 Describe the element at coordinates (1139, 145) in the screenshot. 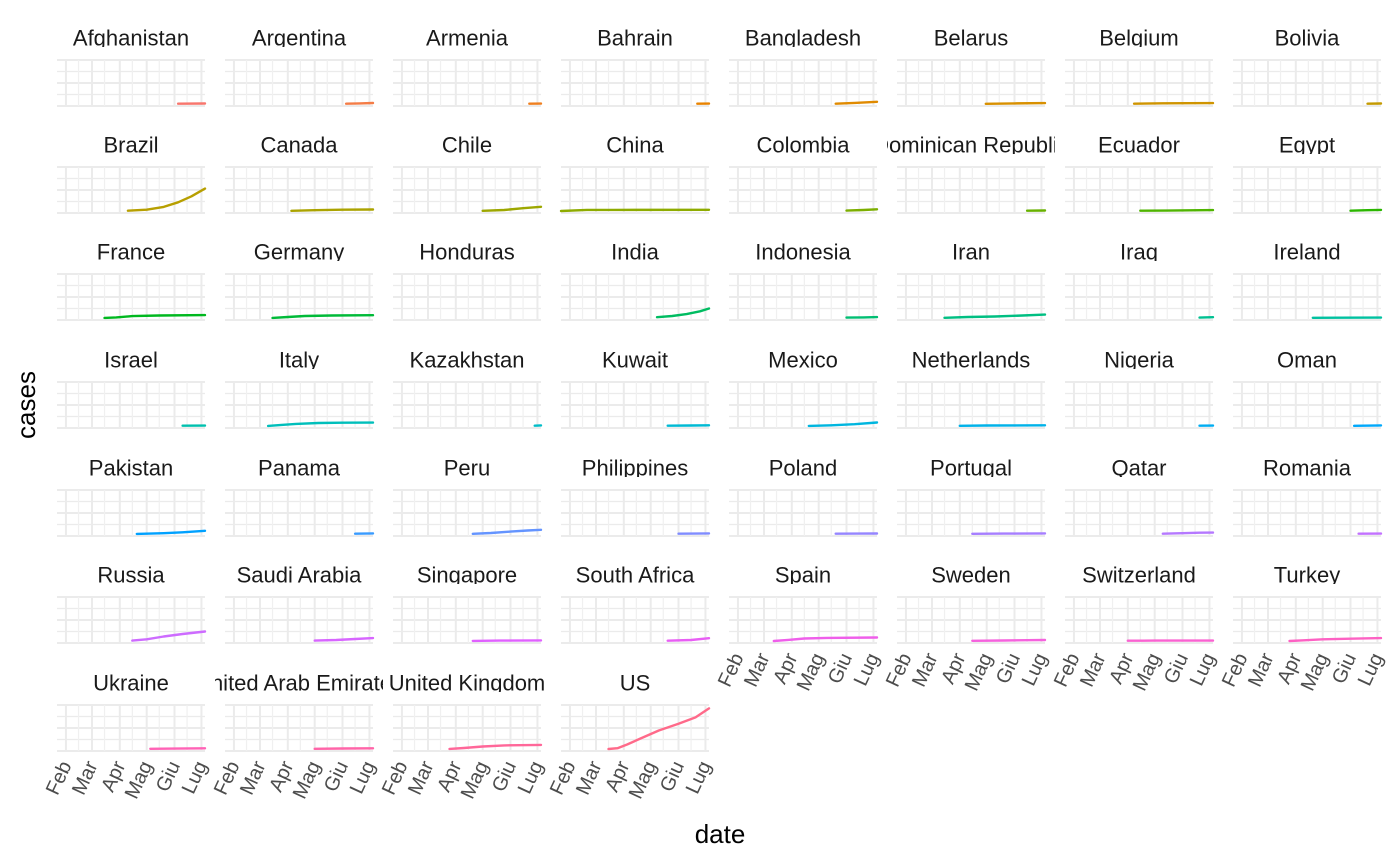

I see `facet-strip-label: Ecuador` at that location.